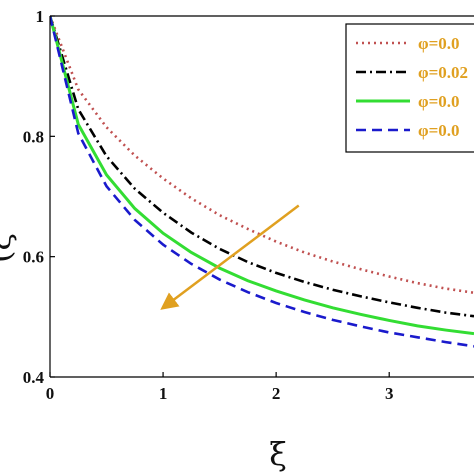 The image size is (474, 474). Describe the element at coordinates (389, 393) in the screenshot. I see `x-tick-label: 3` at that location.